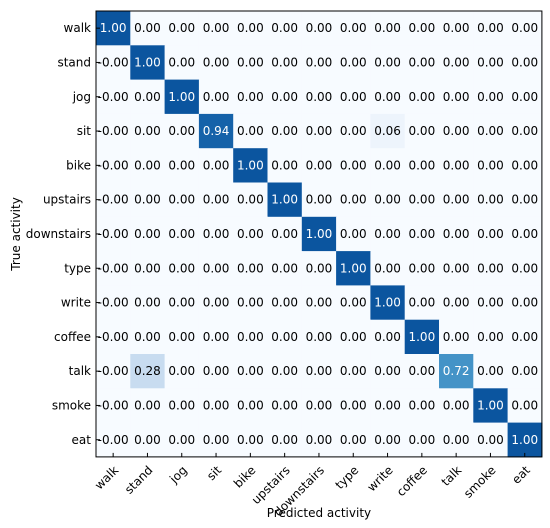 The image size is (550, 528). I want to click on cell-value-stand-eat: 0.00, so click(524, 62).